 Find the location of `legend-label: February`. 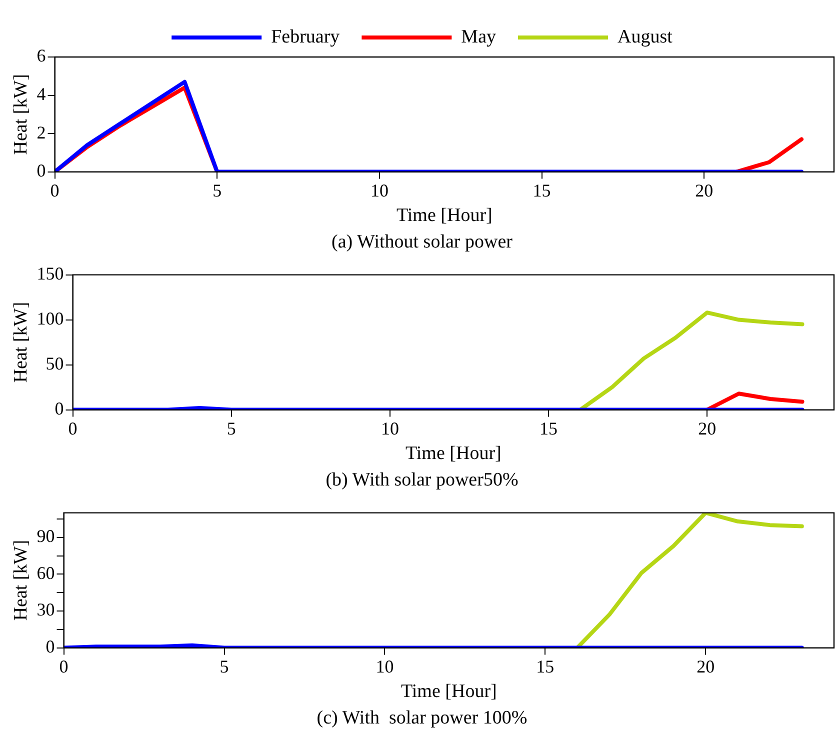

legend-label: February is located at coordinates (305, 37).